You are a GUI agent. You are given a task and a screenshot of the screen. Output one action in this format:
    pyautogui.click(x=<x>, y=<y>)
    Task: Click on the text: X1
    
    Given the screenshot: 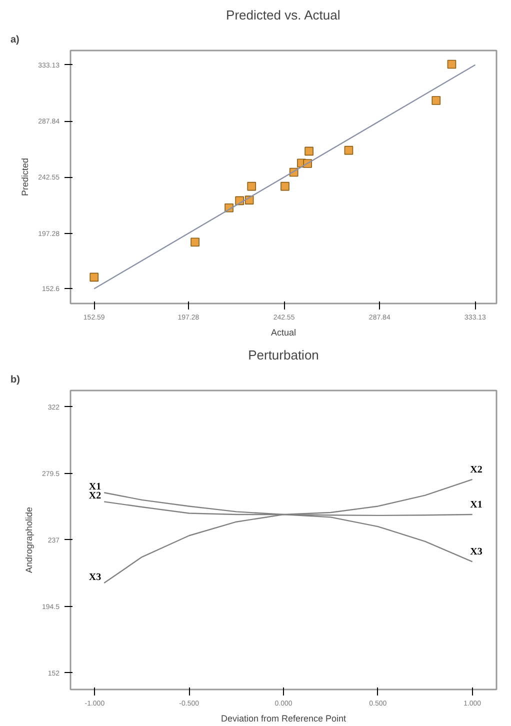 What is the action you would take?
    pyautogui.click(x=476, y=505)
    